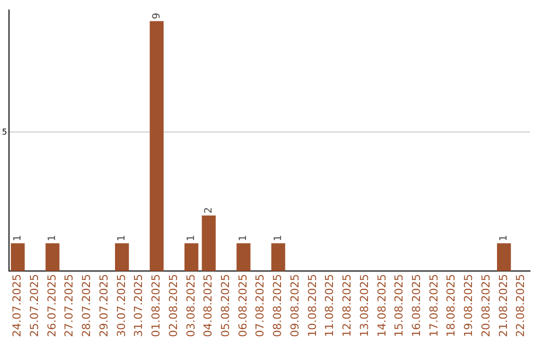 The width and height of the screenshot is (540, 340). Describe the element at coordinates (173, 306) in the screenshot. I see `x-tick-label: 02.08.2025` at that location.